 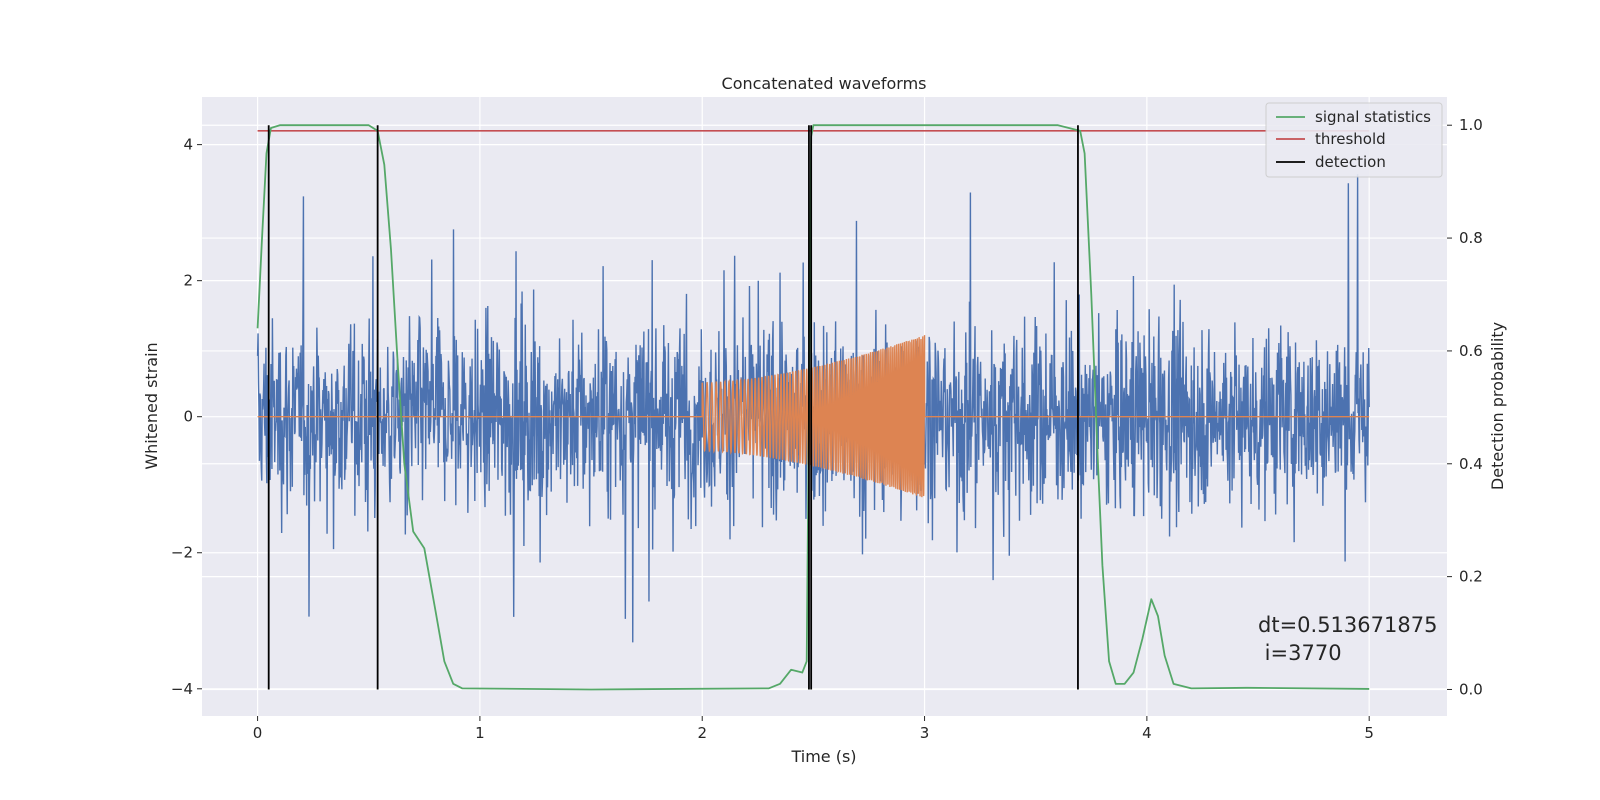 What do you see at coordinates (1471, 464) in the screenshot?
I see `y2-tick-label: 0.4` at bounding box center [1471, 464].